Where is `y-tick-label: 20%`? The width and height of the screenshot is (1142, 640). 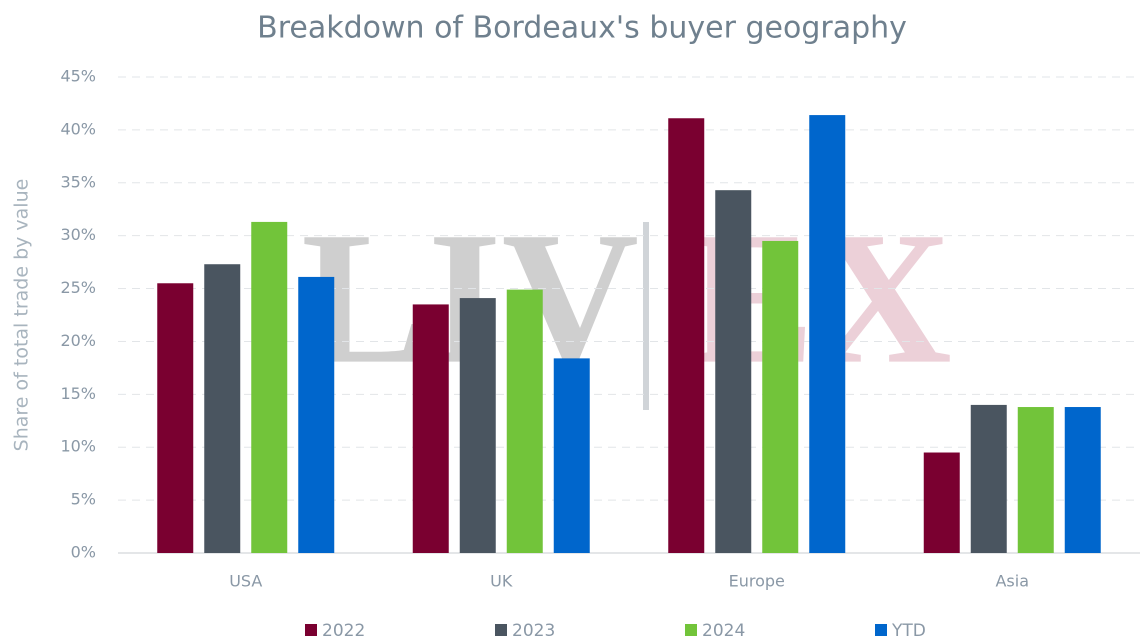
y-tick-label: 20% is located at coordinates (78, 340).